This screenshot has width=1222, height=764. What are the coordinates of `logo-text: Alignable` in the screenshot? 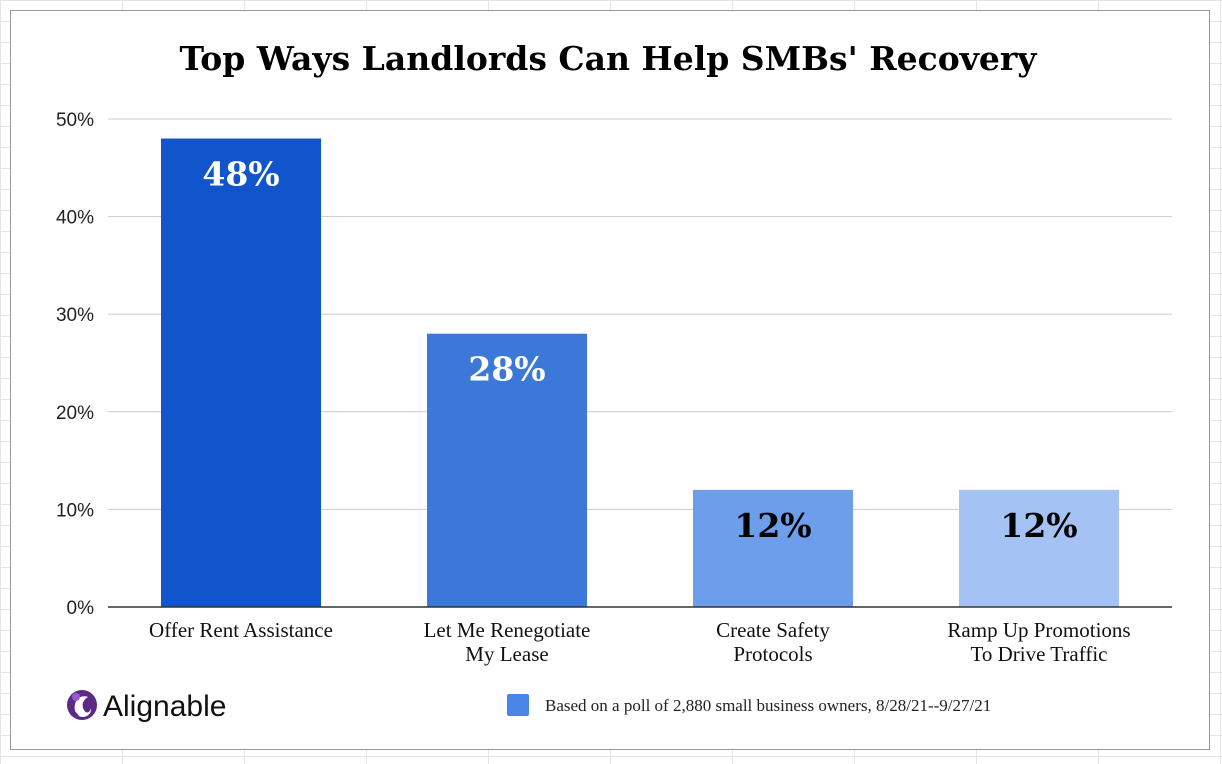 It's located at (164, 706).